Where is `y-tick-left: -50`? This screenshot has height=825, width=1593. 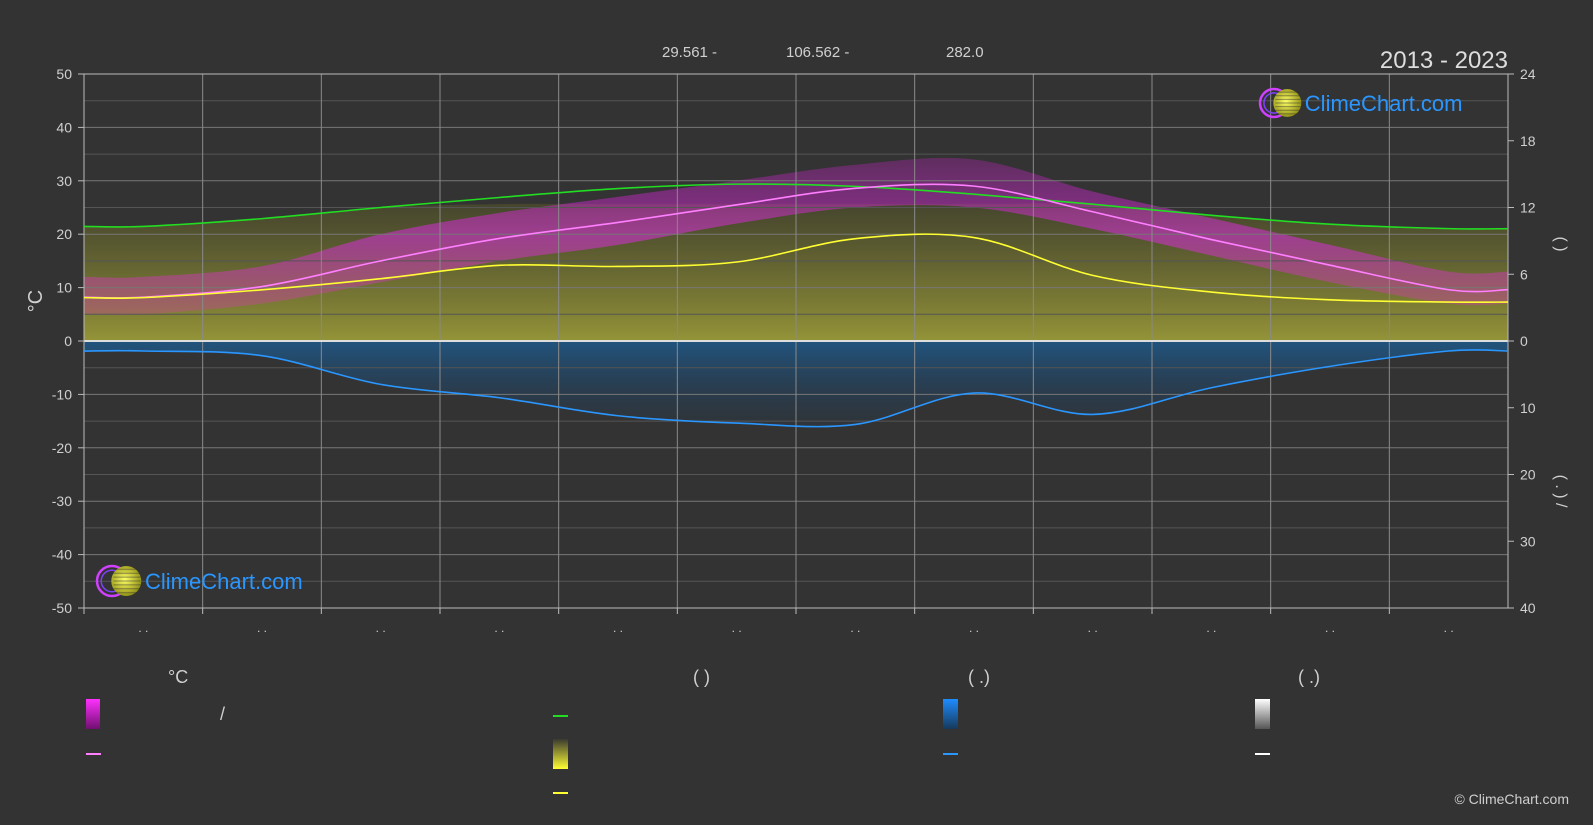 y-tick-left: -50 is located at coordinates (62, 608).